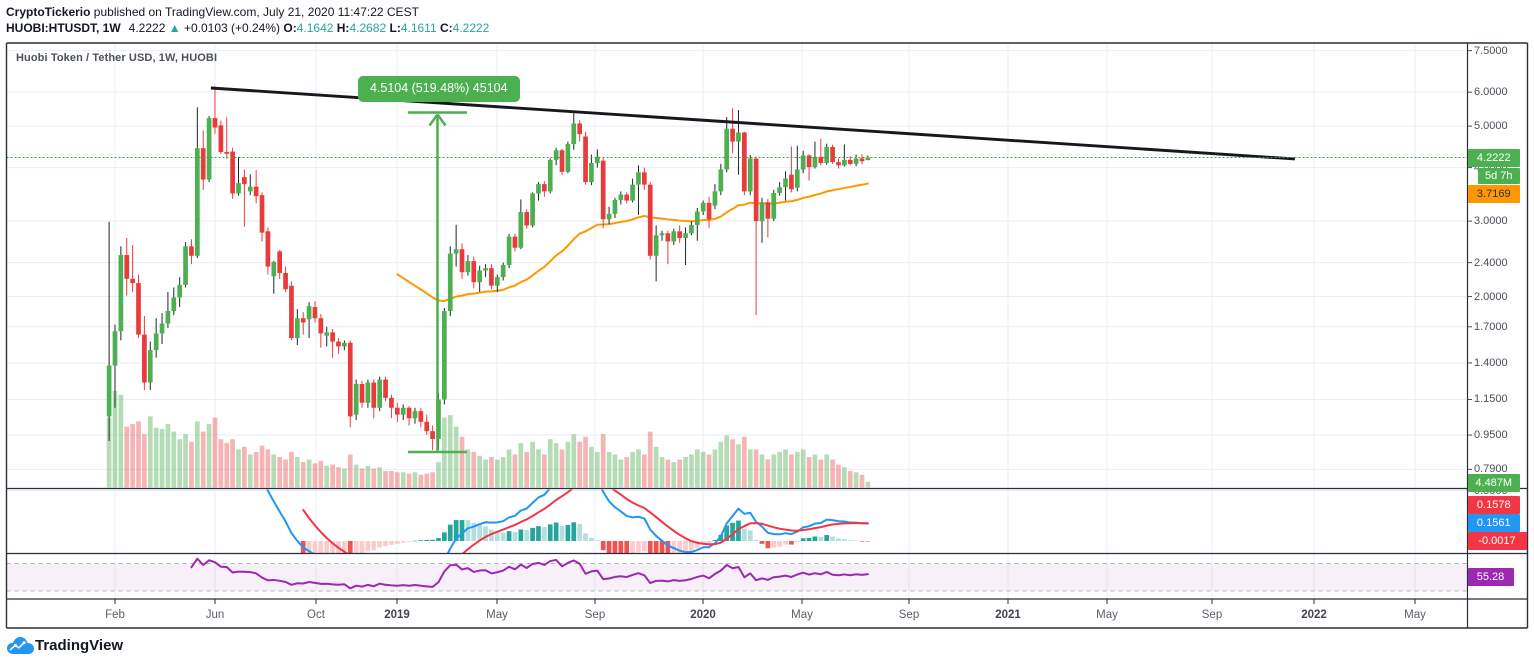 The width and height of the screenshot is (1534, 665). Describe the element at coordinates (703, 614) in the screenshot. I see `time-tick-label: 2020` at that location.